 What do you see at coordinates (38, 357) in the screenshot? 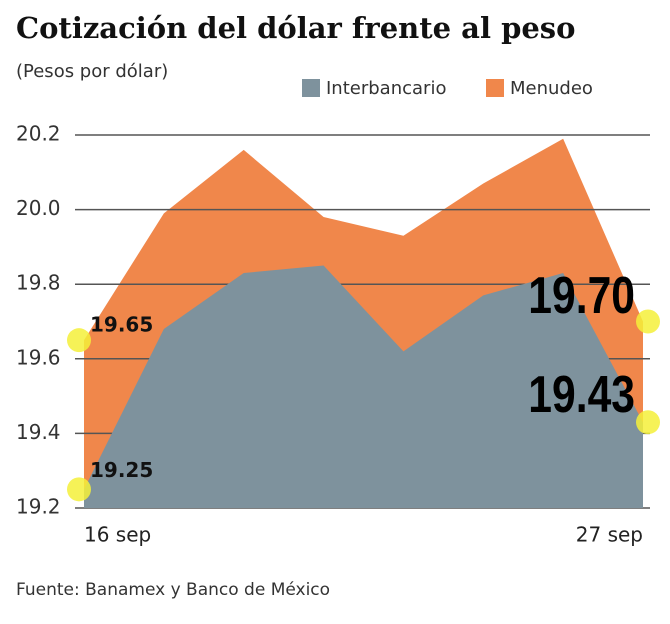
I see `y-tick-label: 19.6` at bounding box center [38, 357].